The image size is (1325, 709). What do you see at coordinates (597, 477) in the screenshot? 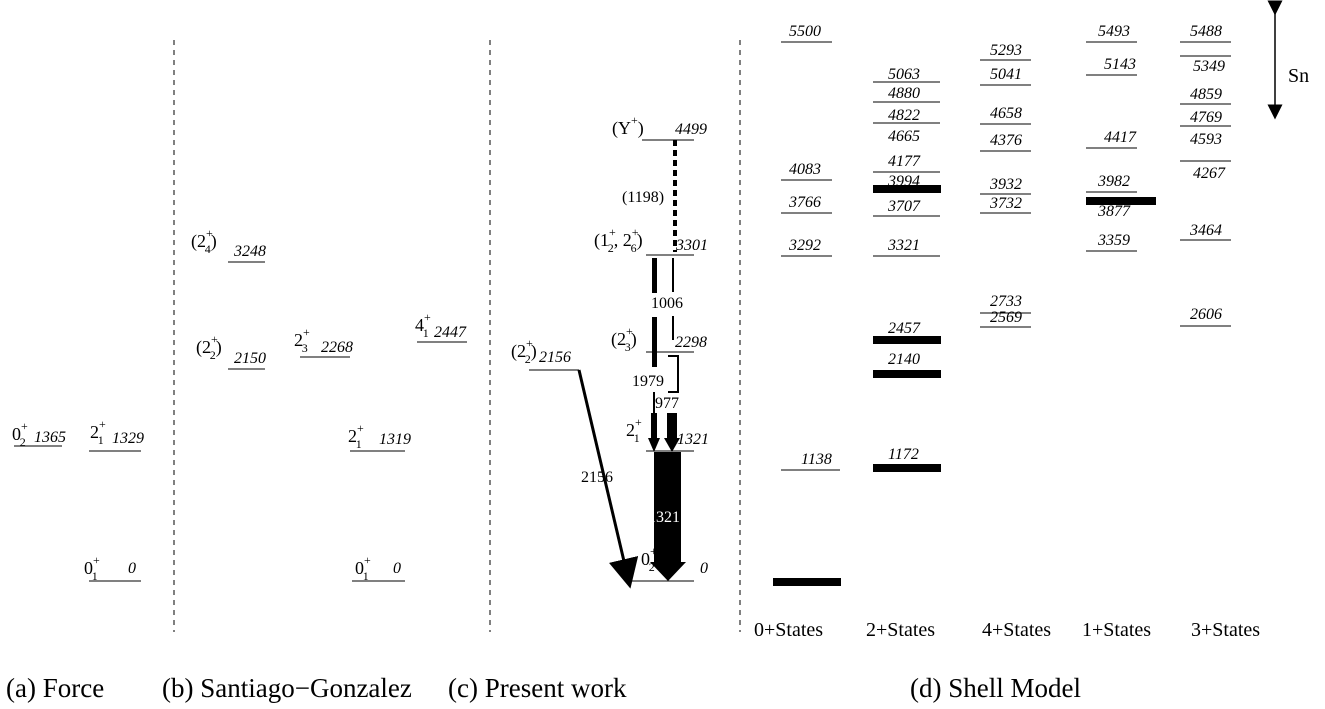
I see `gamma-energy-label: 2156` at bounding box center [597, 477].